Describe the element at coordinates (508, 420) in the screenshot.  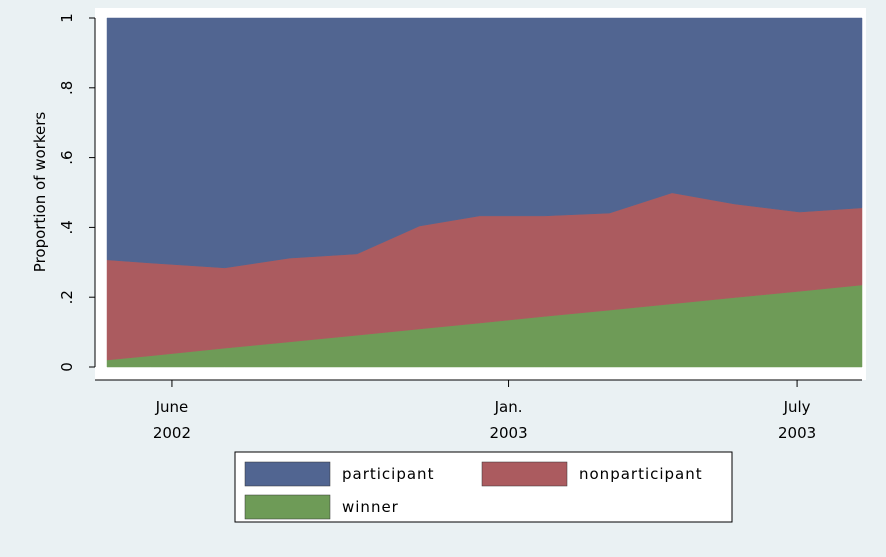
I see `x-tick-label: Jan. 2003` at that location.